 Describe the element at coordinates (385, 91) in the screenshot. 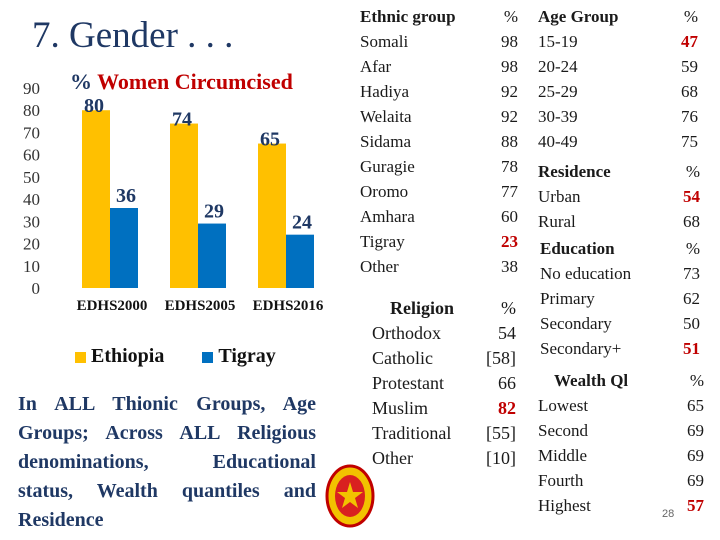

I see `row-label: Hadiya` at that location.